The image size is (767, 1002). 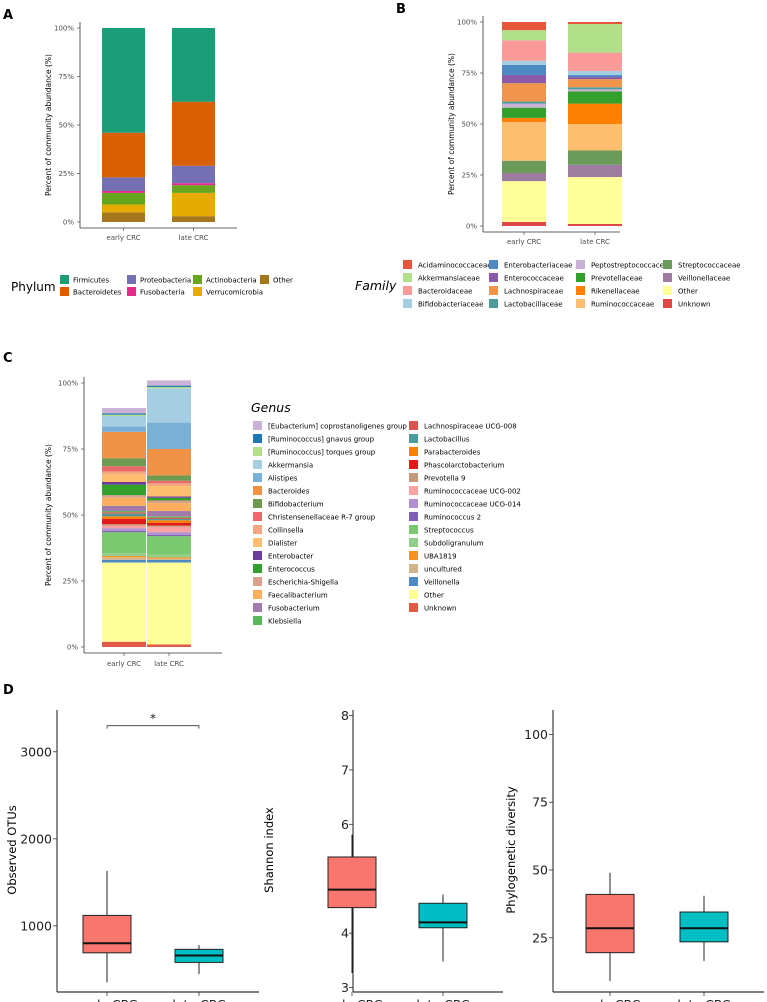 I want to click on bar-segment-bifidobacterium, so click(x=124, y=462).